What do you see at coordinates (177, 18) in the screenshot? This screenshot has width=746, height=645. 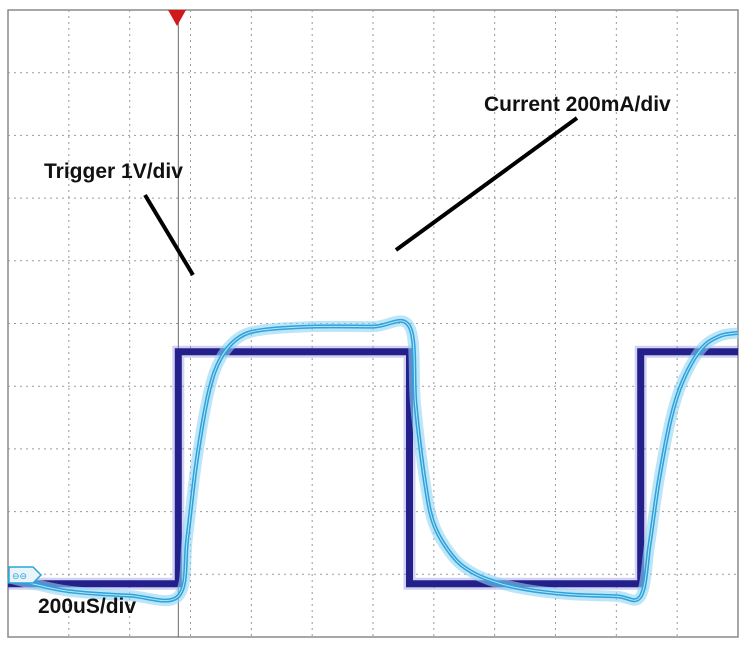 I see `trigger-marker-icon` at bounding box center [177, 18].